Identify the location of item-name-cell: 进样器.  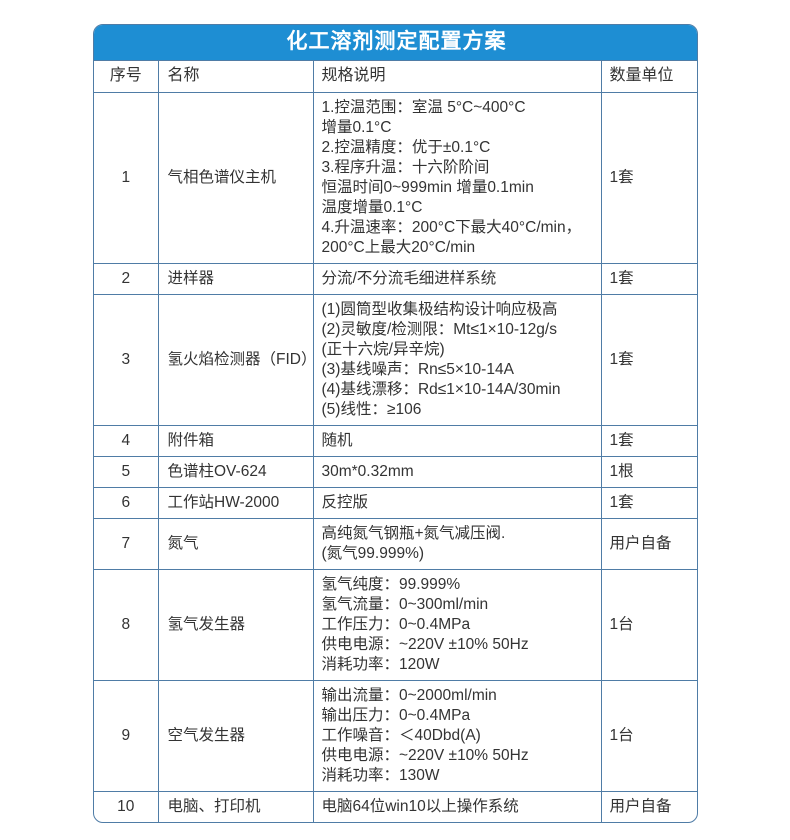
(236, 279).